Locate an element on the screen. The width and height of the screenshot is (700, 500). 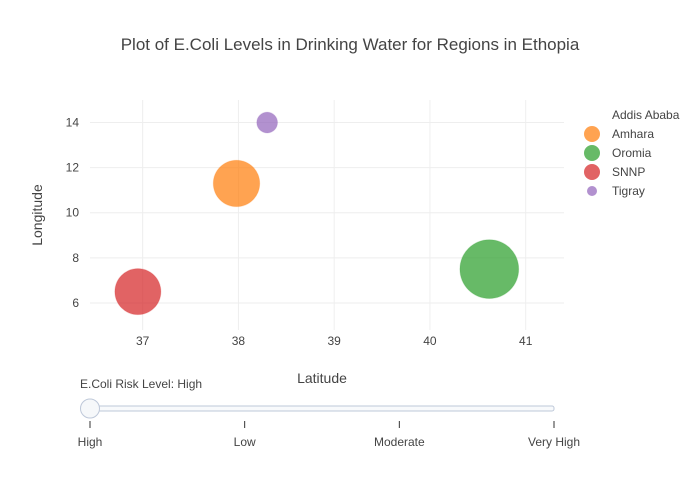
legend-label: SNNP is located at coordinates (628, 172).